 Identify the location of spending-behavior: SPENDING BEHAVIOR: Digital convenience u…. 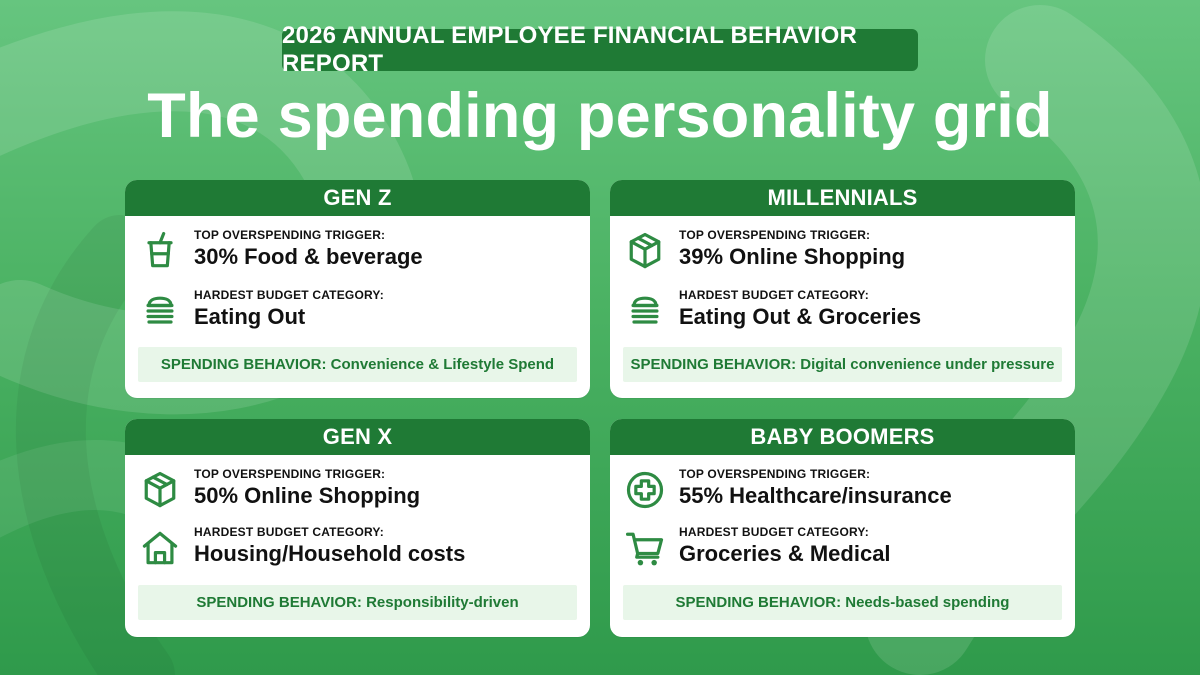
(842, 364).